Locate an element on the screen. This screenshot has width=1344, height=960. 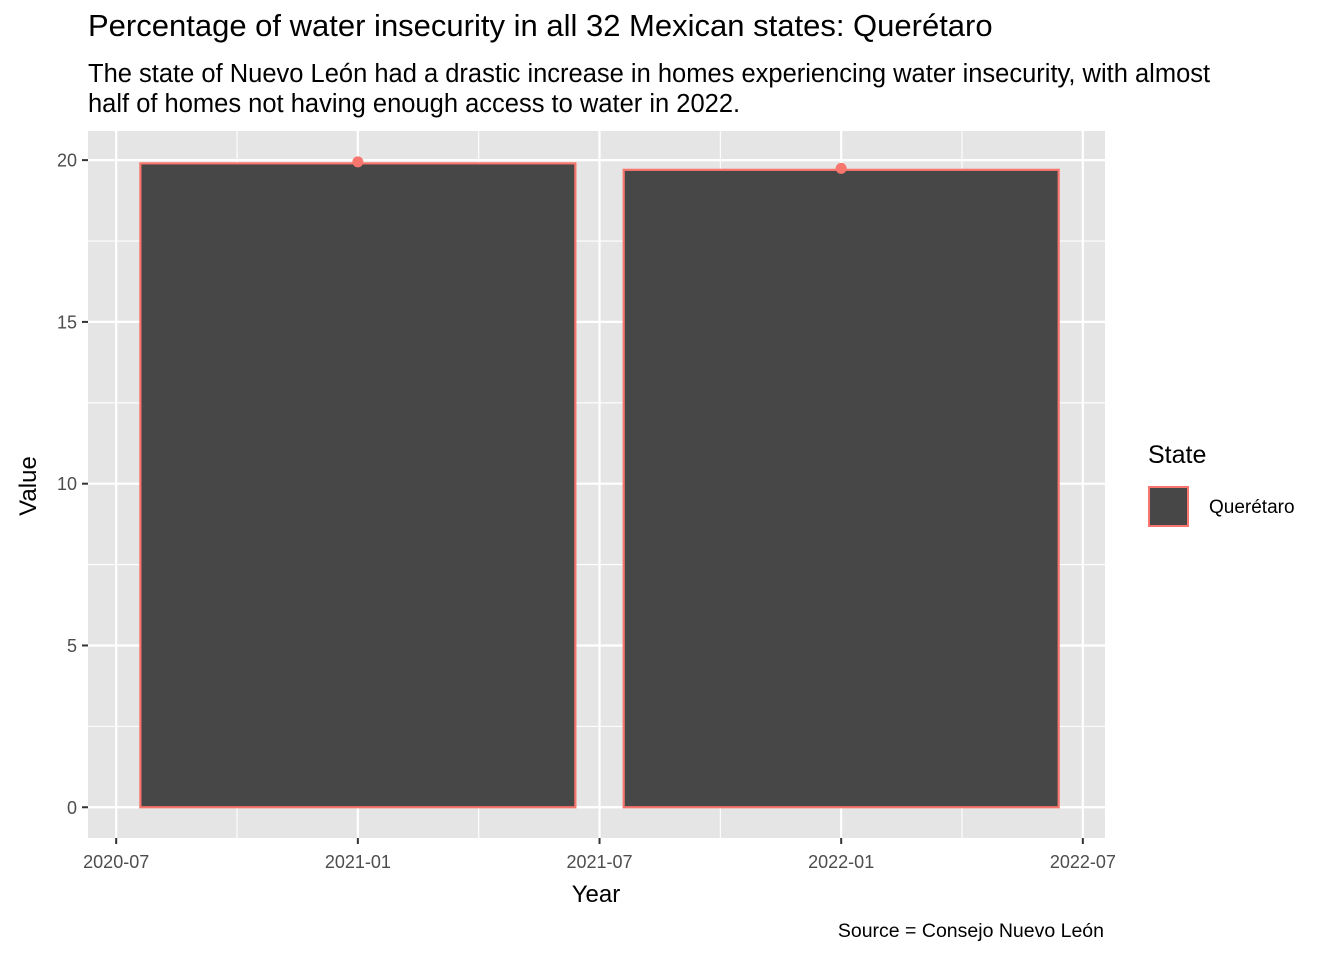
legend-title: State is located at coordinates (1177, 455).